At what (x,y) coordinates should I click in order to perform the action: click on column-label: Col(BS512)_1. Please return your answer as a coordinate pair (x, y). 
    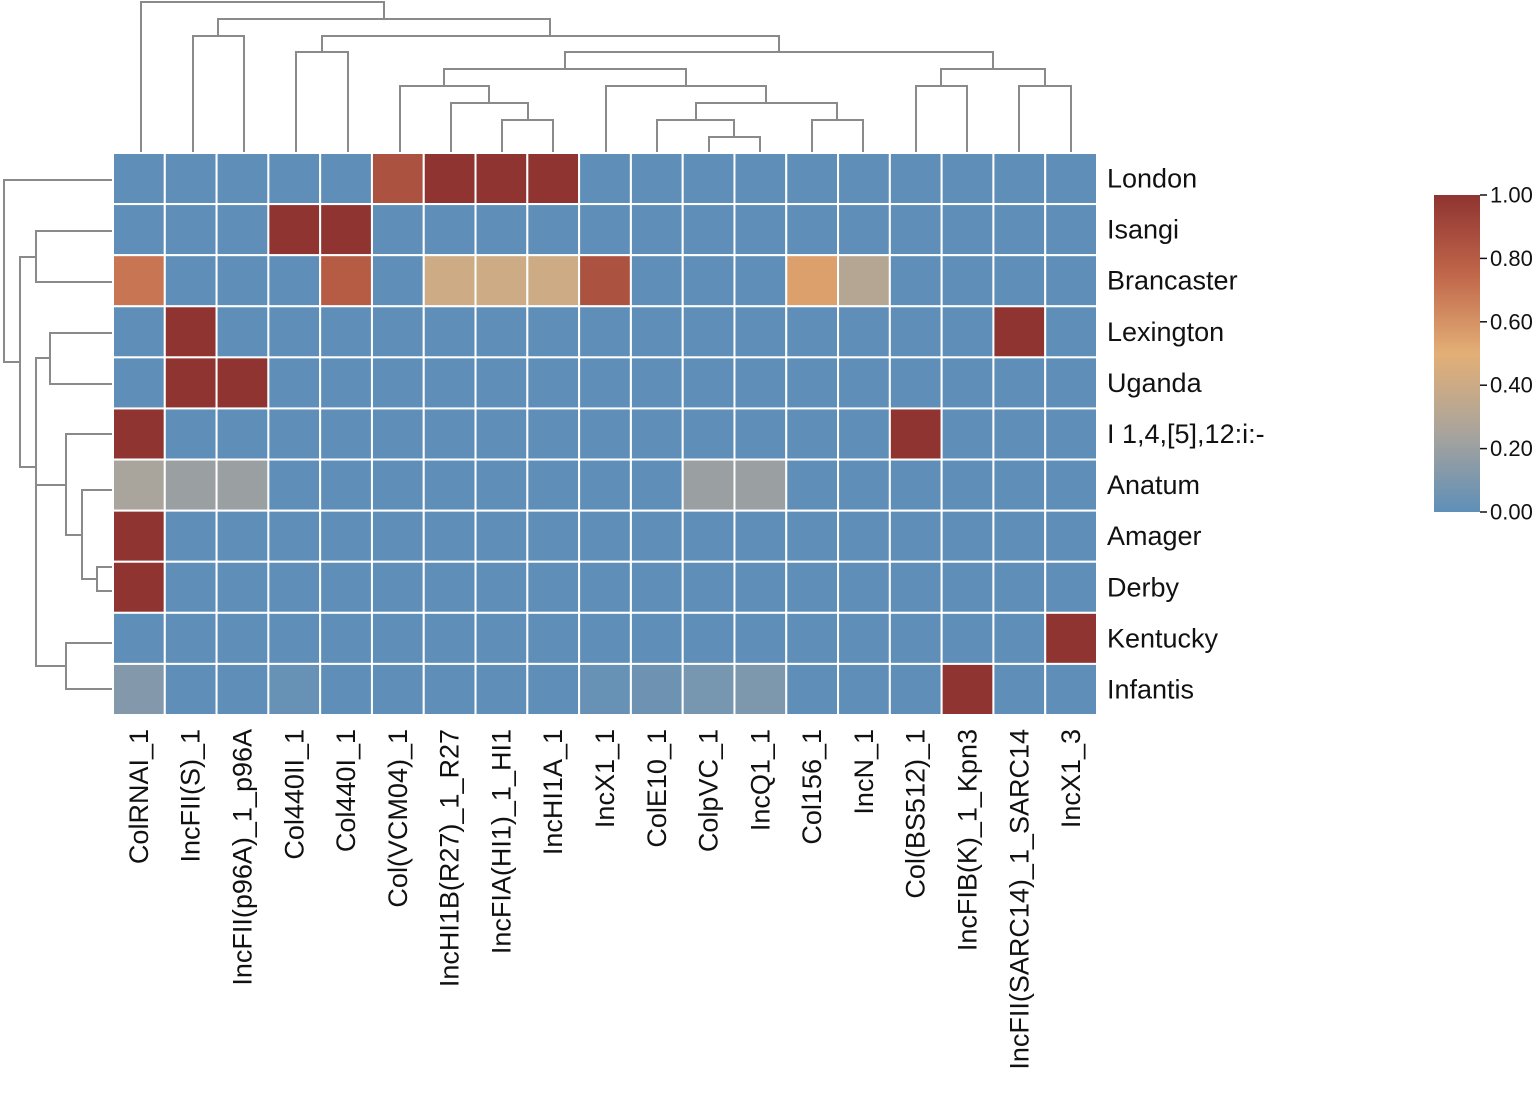
    Looking at the image, I should click on (916, 814).